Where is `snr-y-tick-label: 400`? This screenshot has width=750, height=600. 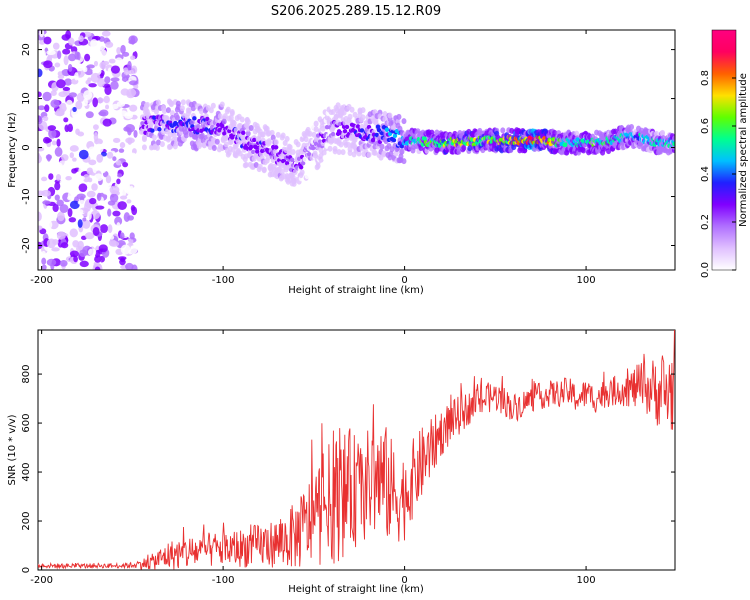
snr-y-tick-label: 400 is located at coordinates (26, 471).